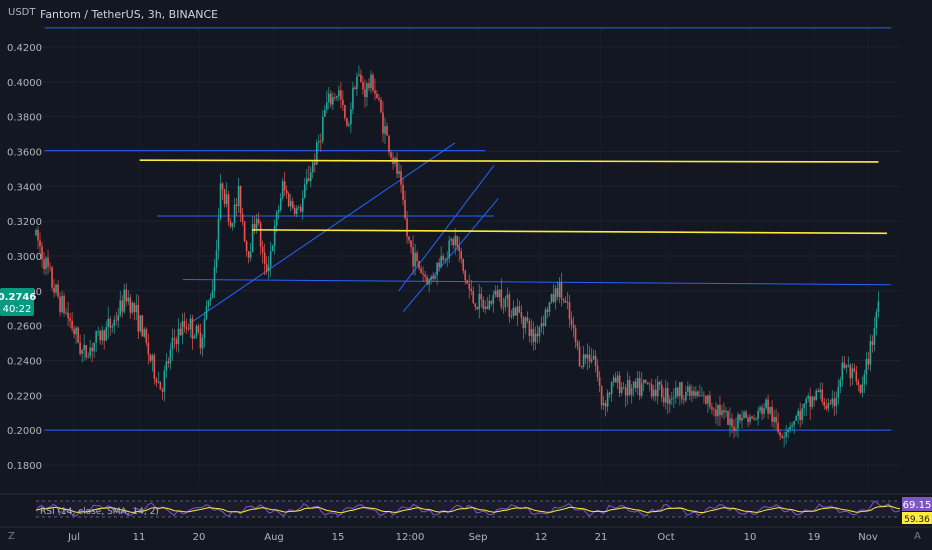  Describe the element at coordinates (18, 302) in the screenshot. I see `price-badge: 0.2746 40:22` at that location.